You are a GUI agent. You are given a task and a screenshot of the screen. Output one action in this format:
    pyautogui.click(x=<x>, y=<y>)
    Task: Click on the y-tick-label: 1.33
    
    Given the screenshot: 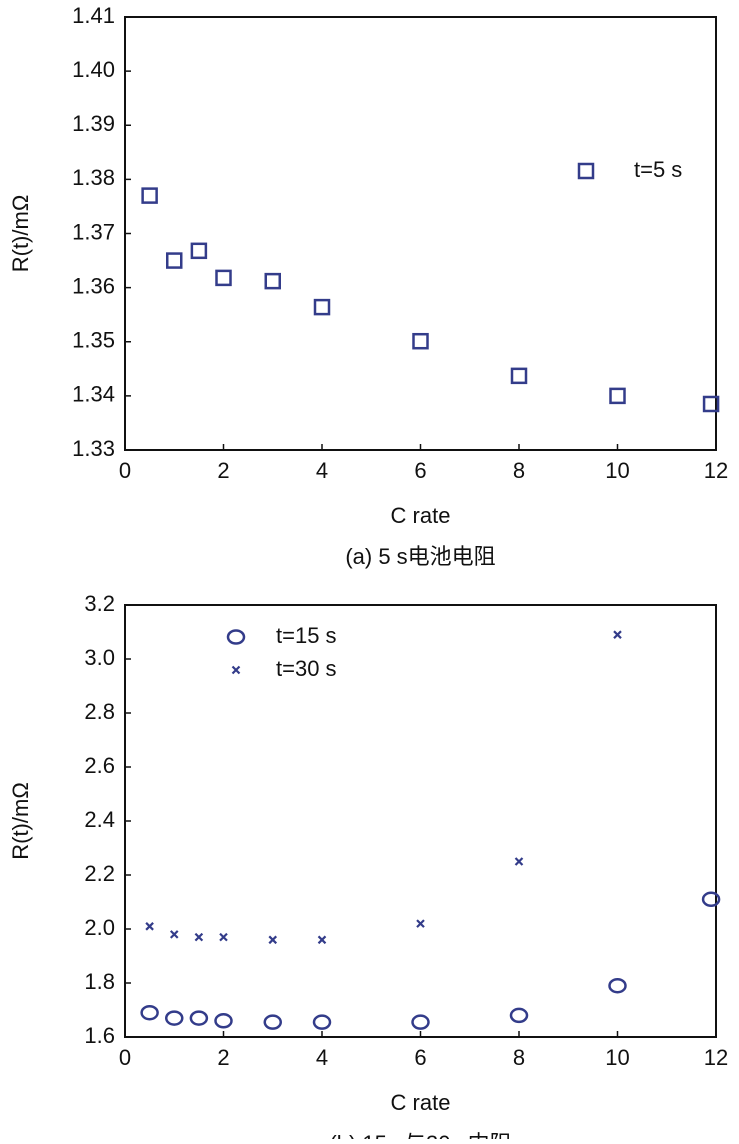 What is the action you would take?
    pyautogui.click(x=93, y=448)
    